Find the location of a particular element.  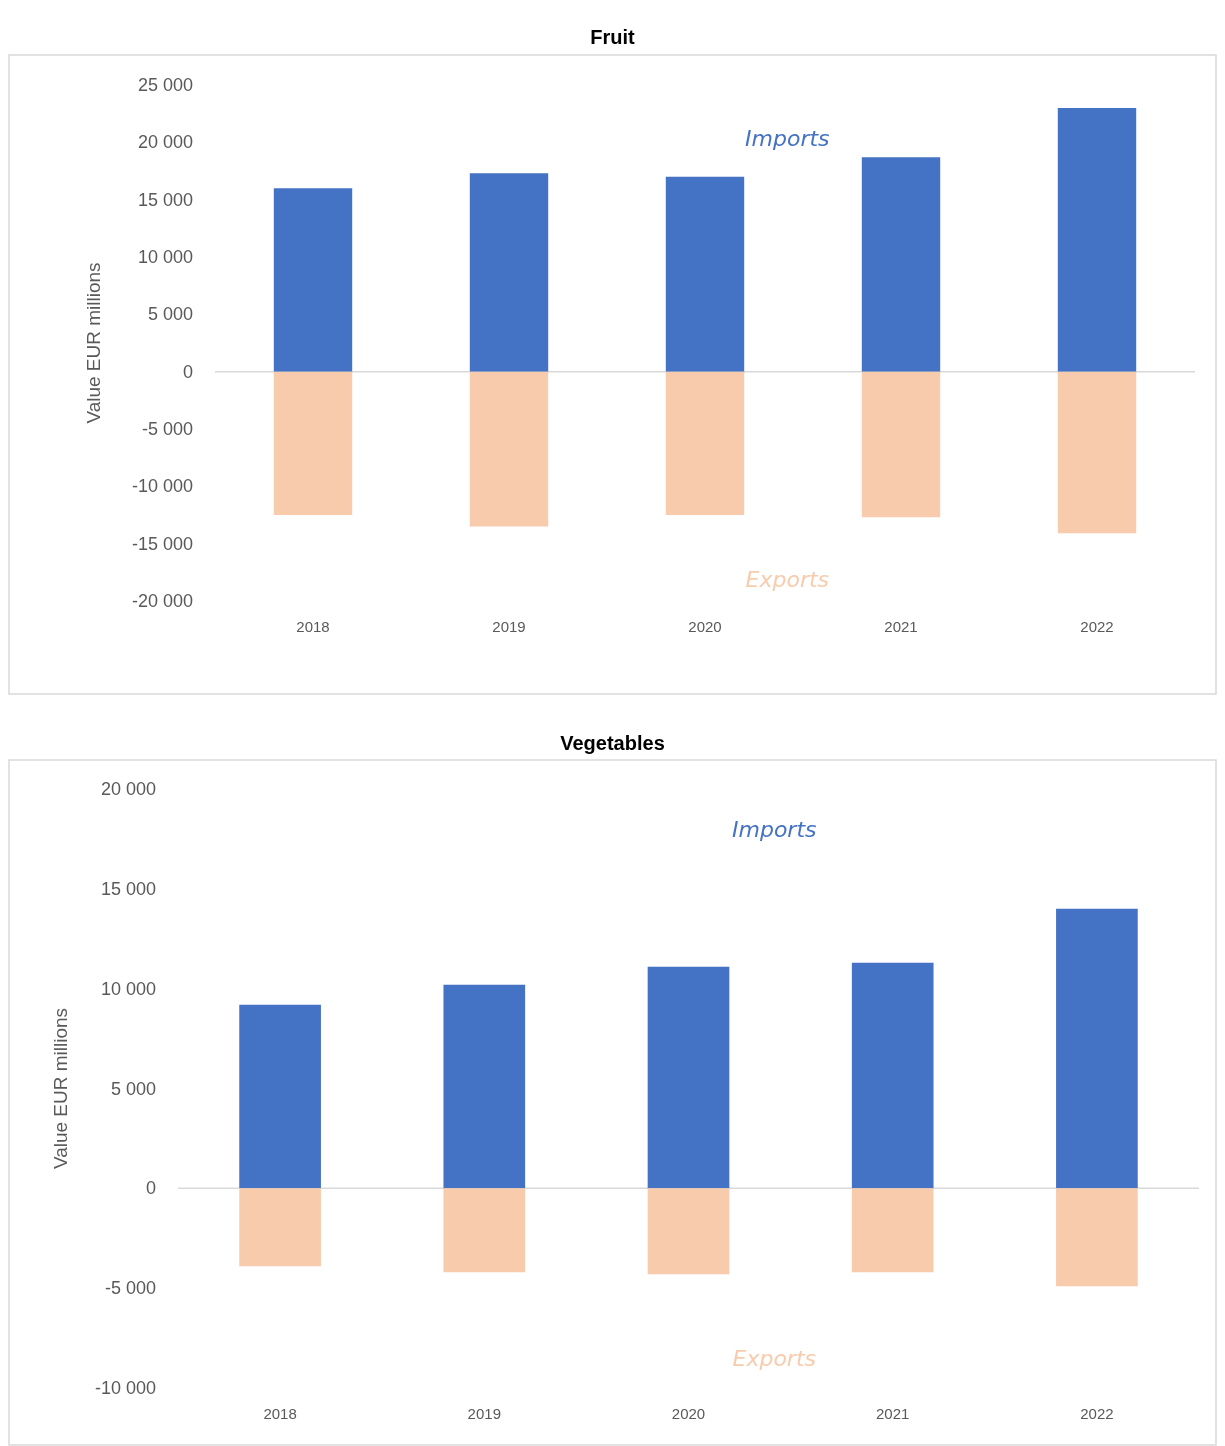

y-tick-label: -20 000 is located at coordinates (162, 601).